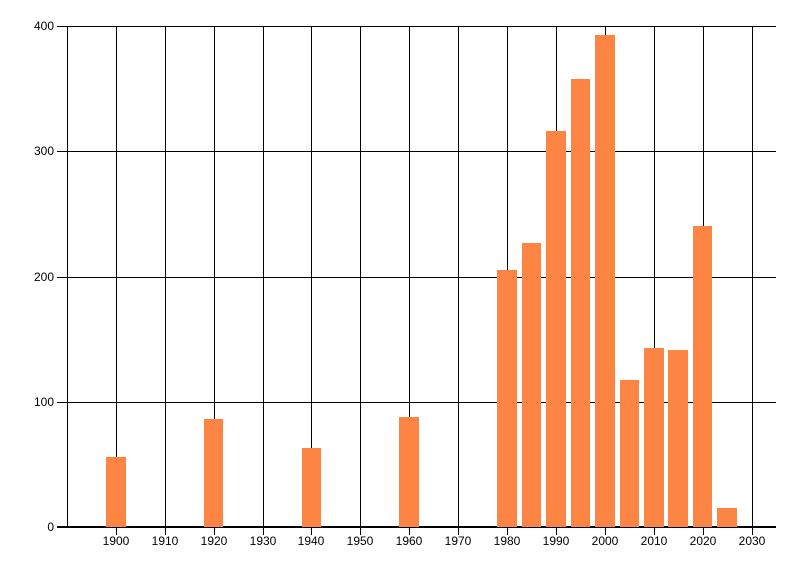 This screenshot has width=800, height=576. What do you see at coordinates (605, 541) in the screenshot?
I see `x-tick-label: 2000` at bounding box center [605, 541].